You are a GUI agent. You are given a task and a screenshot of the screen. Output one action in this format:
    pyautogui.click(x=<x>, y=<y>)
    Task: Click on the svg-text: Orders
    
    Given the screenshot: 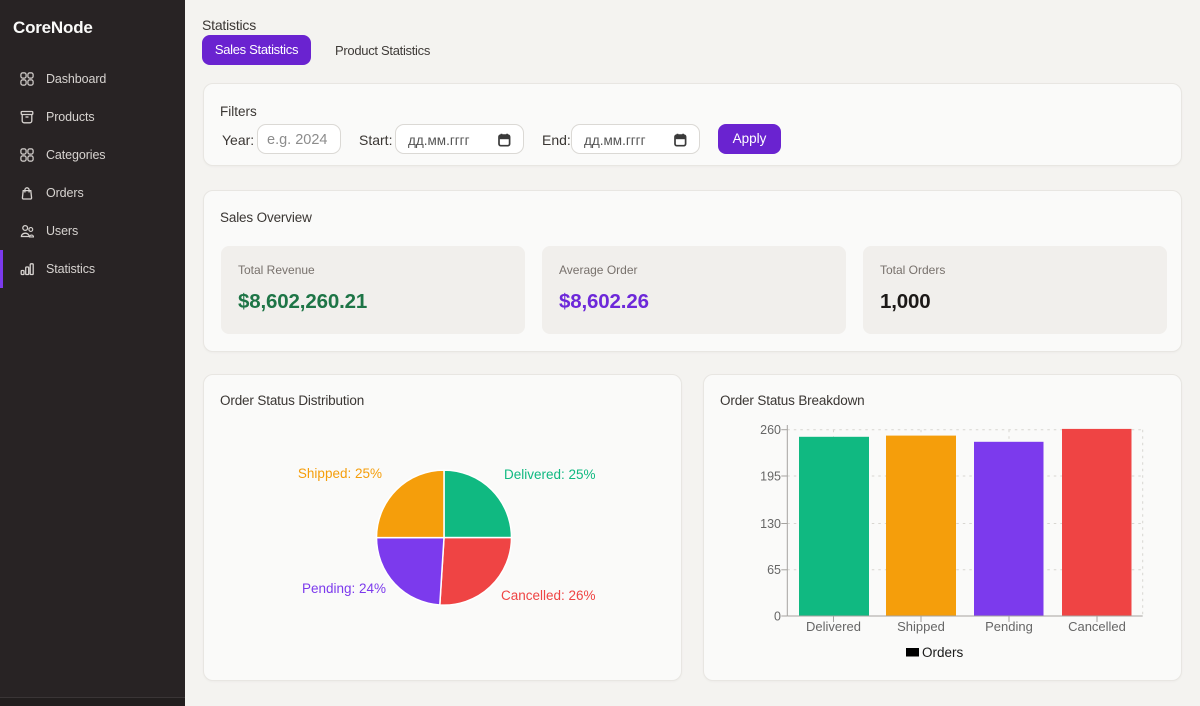 What is the action you would take?
    pyautogui.click(x=943, y=652)
    